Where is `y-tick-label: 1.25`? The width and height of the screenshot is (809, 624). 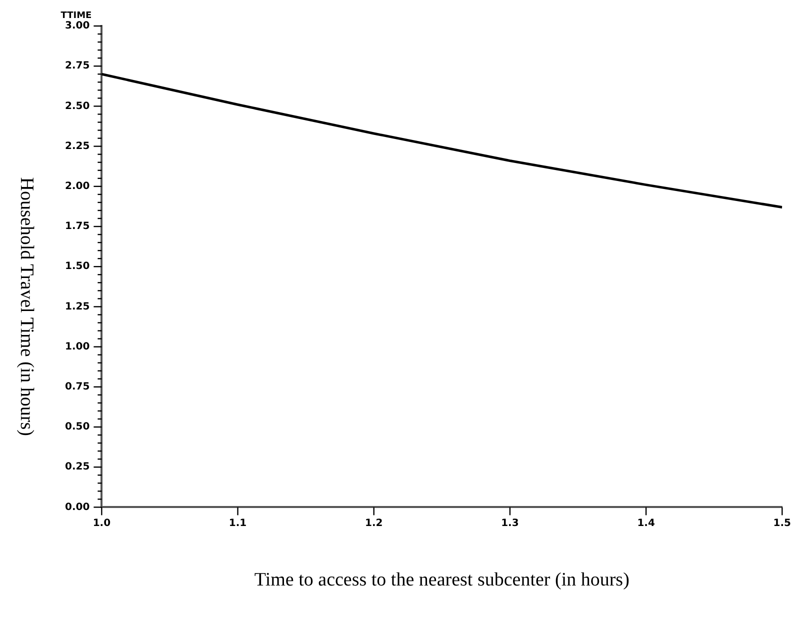 y-tick-label: 1.25 is located at coordinates (77, 306).